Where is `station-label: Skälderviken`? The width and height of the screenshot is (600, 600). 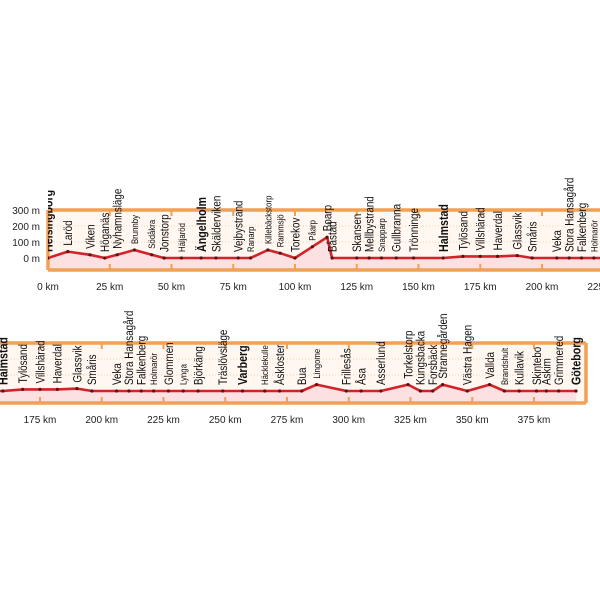 station-label: Skälderviken is located at coordinates (216, 224).